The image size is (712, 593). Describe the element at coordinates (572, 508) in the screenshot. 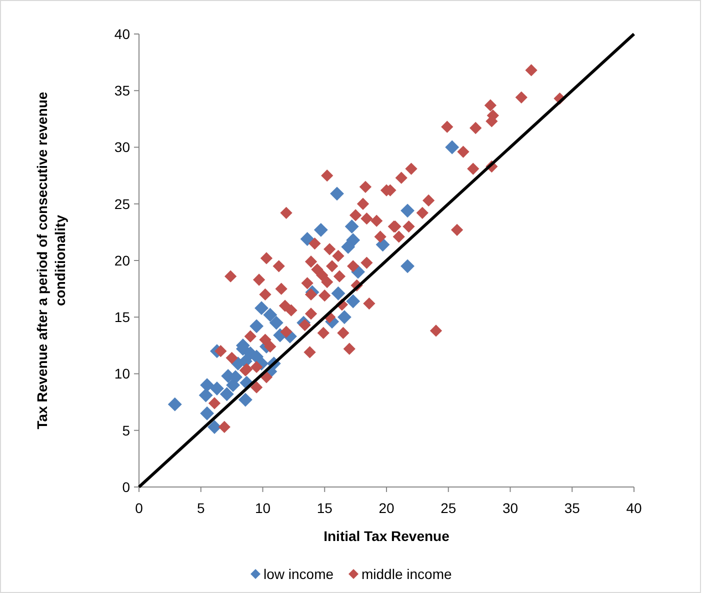

I see `x-tick-label: 35` at that location.